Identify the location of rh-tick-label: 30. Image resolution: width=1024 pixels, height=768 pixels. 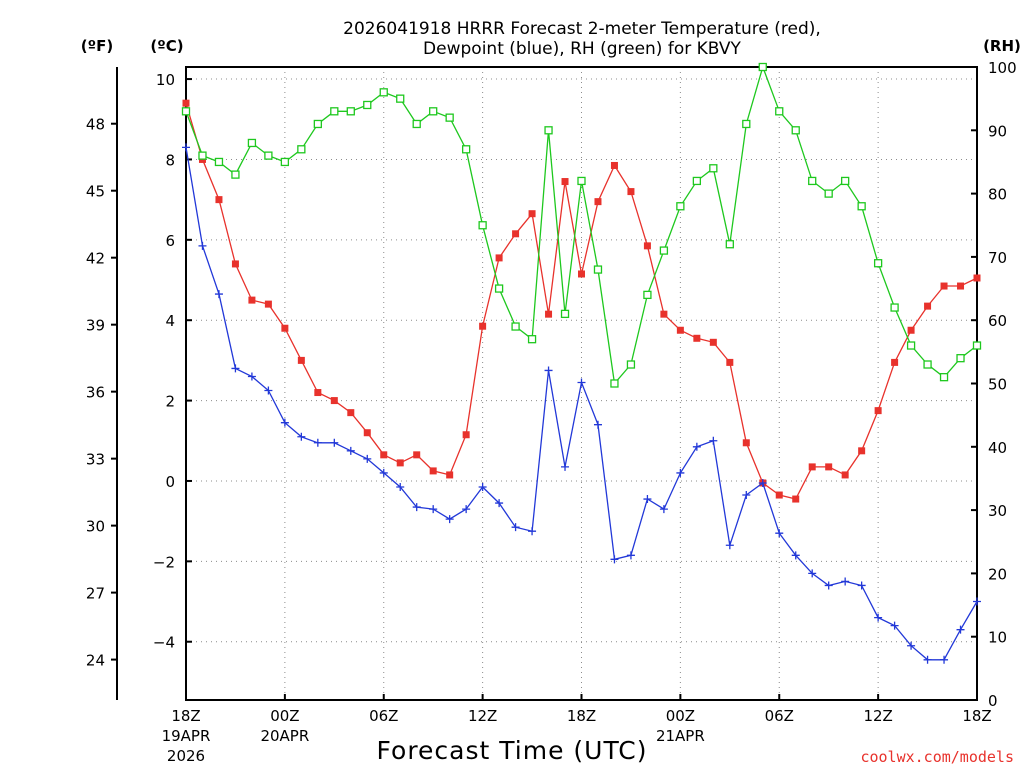
(997, 511).